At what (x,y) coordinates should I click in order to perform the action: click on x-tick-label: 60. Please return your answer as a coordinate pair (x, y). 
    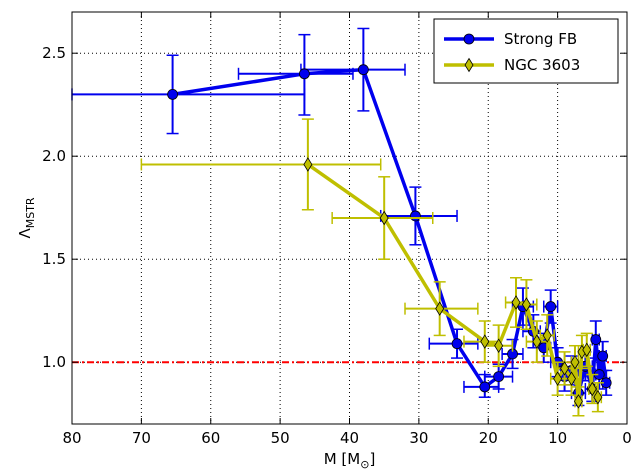
    Looking at the image, I should click on (210, 438).